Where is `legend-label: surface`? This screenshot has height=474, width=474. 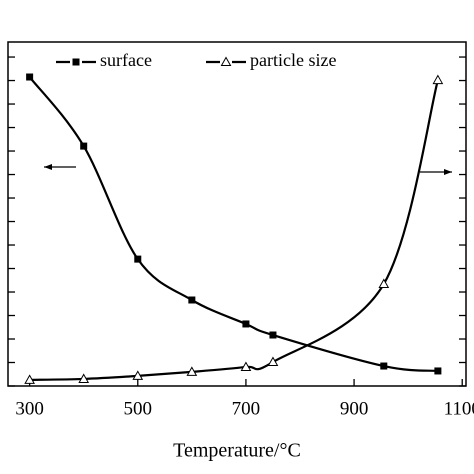
legend-label: surface is located at coordinates (126, 60).